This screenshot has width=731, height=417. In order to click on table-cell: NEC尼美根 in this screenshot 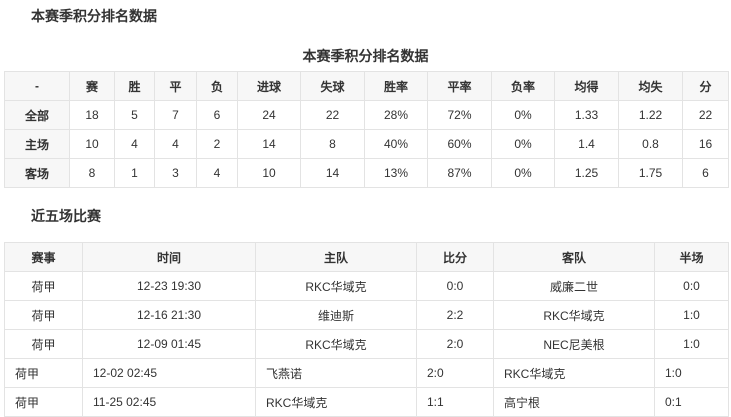, I will do `click(574, 344)`.